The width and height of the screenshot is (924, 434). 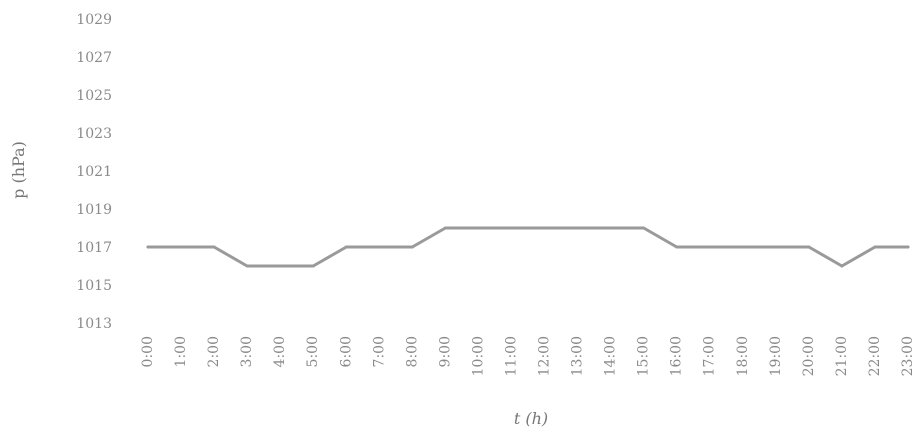 What do you see at coordinates (94, 134) in the screenshot?
I see `y-tick-label: 1023` at bounding box center [94, 134].